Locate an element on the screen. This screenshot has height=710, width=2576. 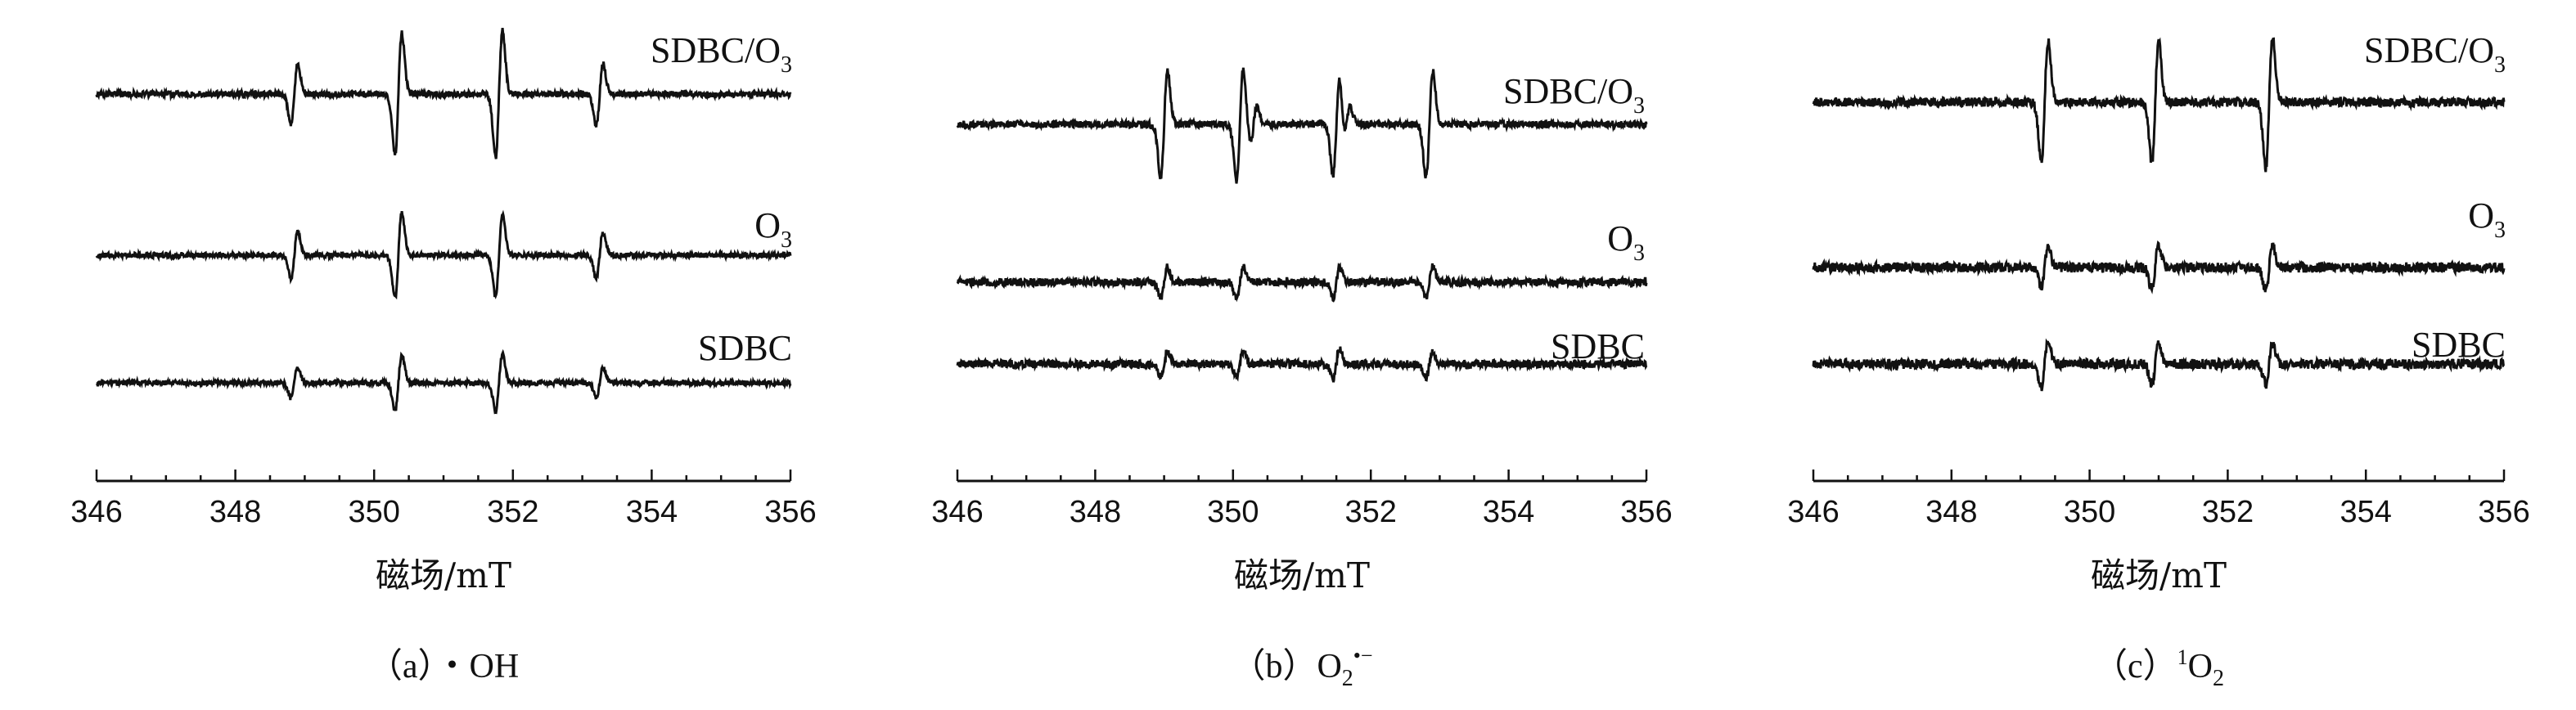
panel-caption: （a）・OH is located at coordinates (444, 666).